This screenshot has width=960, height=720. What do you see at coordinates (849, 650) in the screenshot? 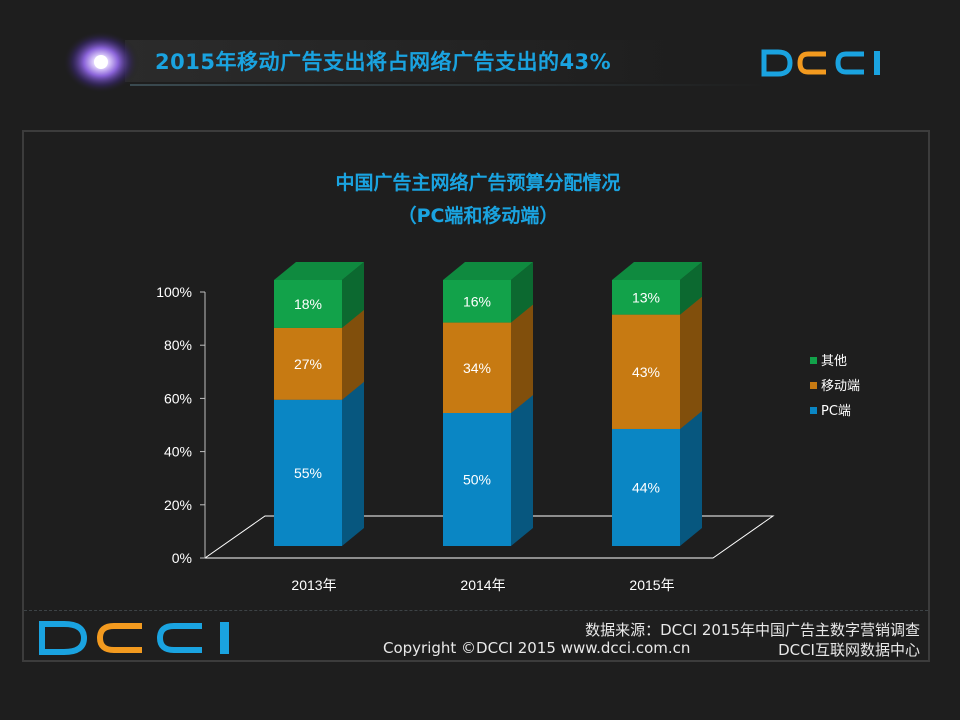
I see `organization-text: DCCI互联网数据中心` at bounding box center [849, 650].